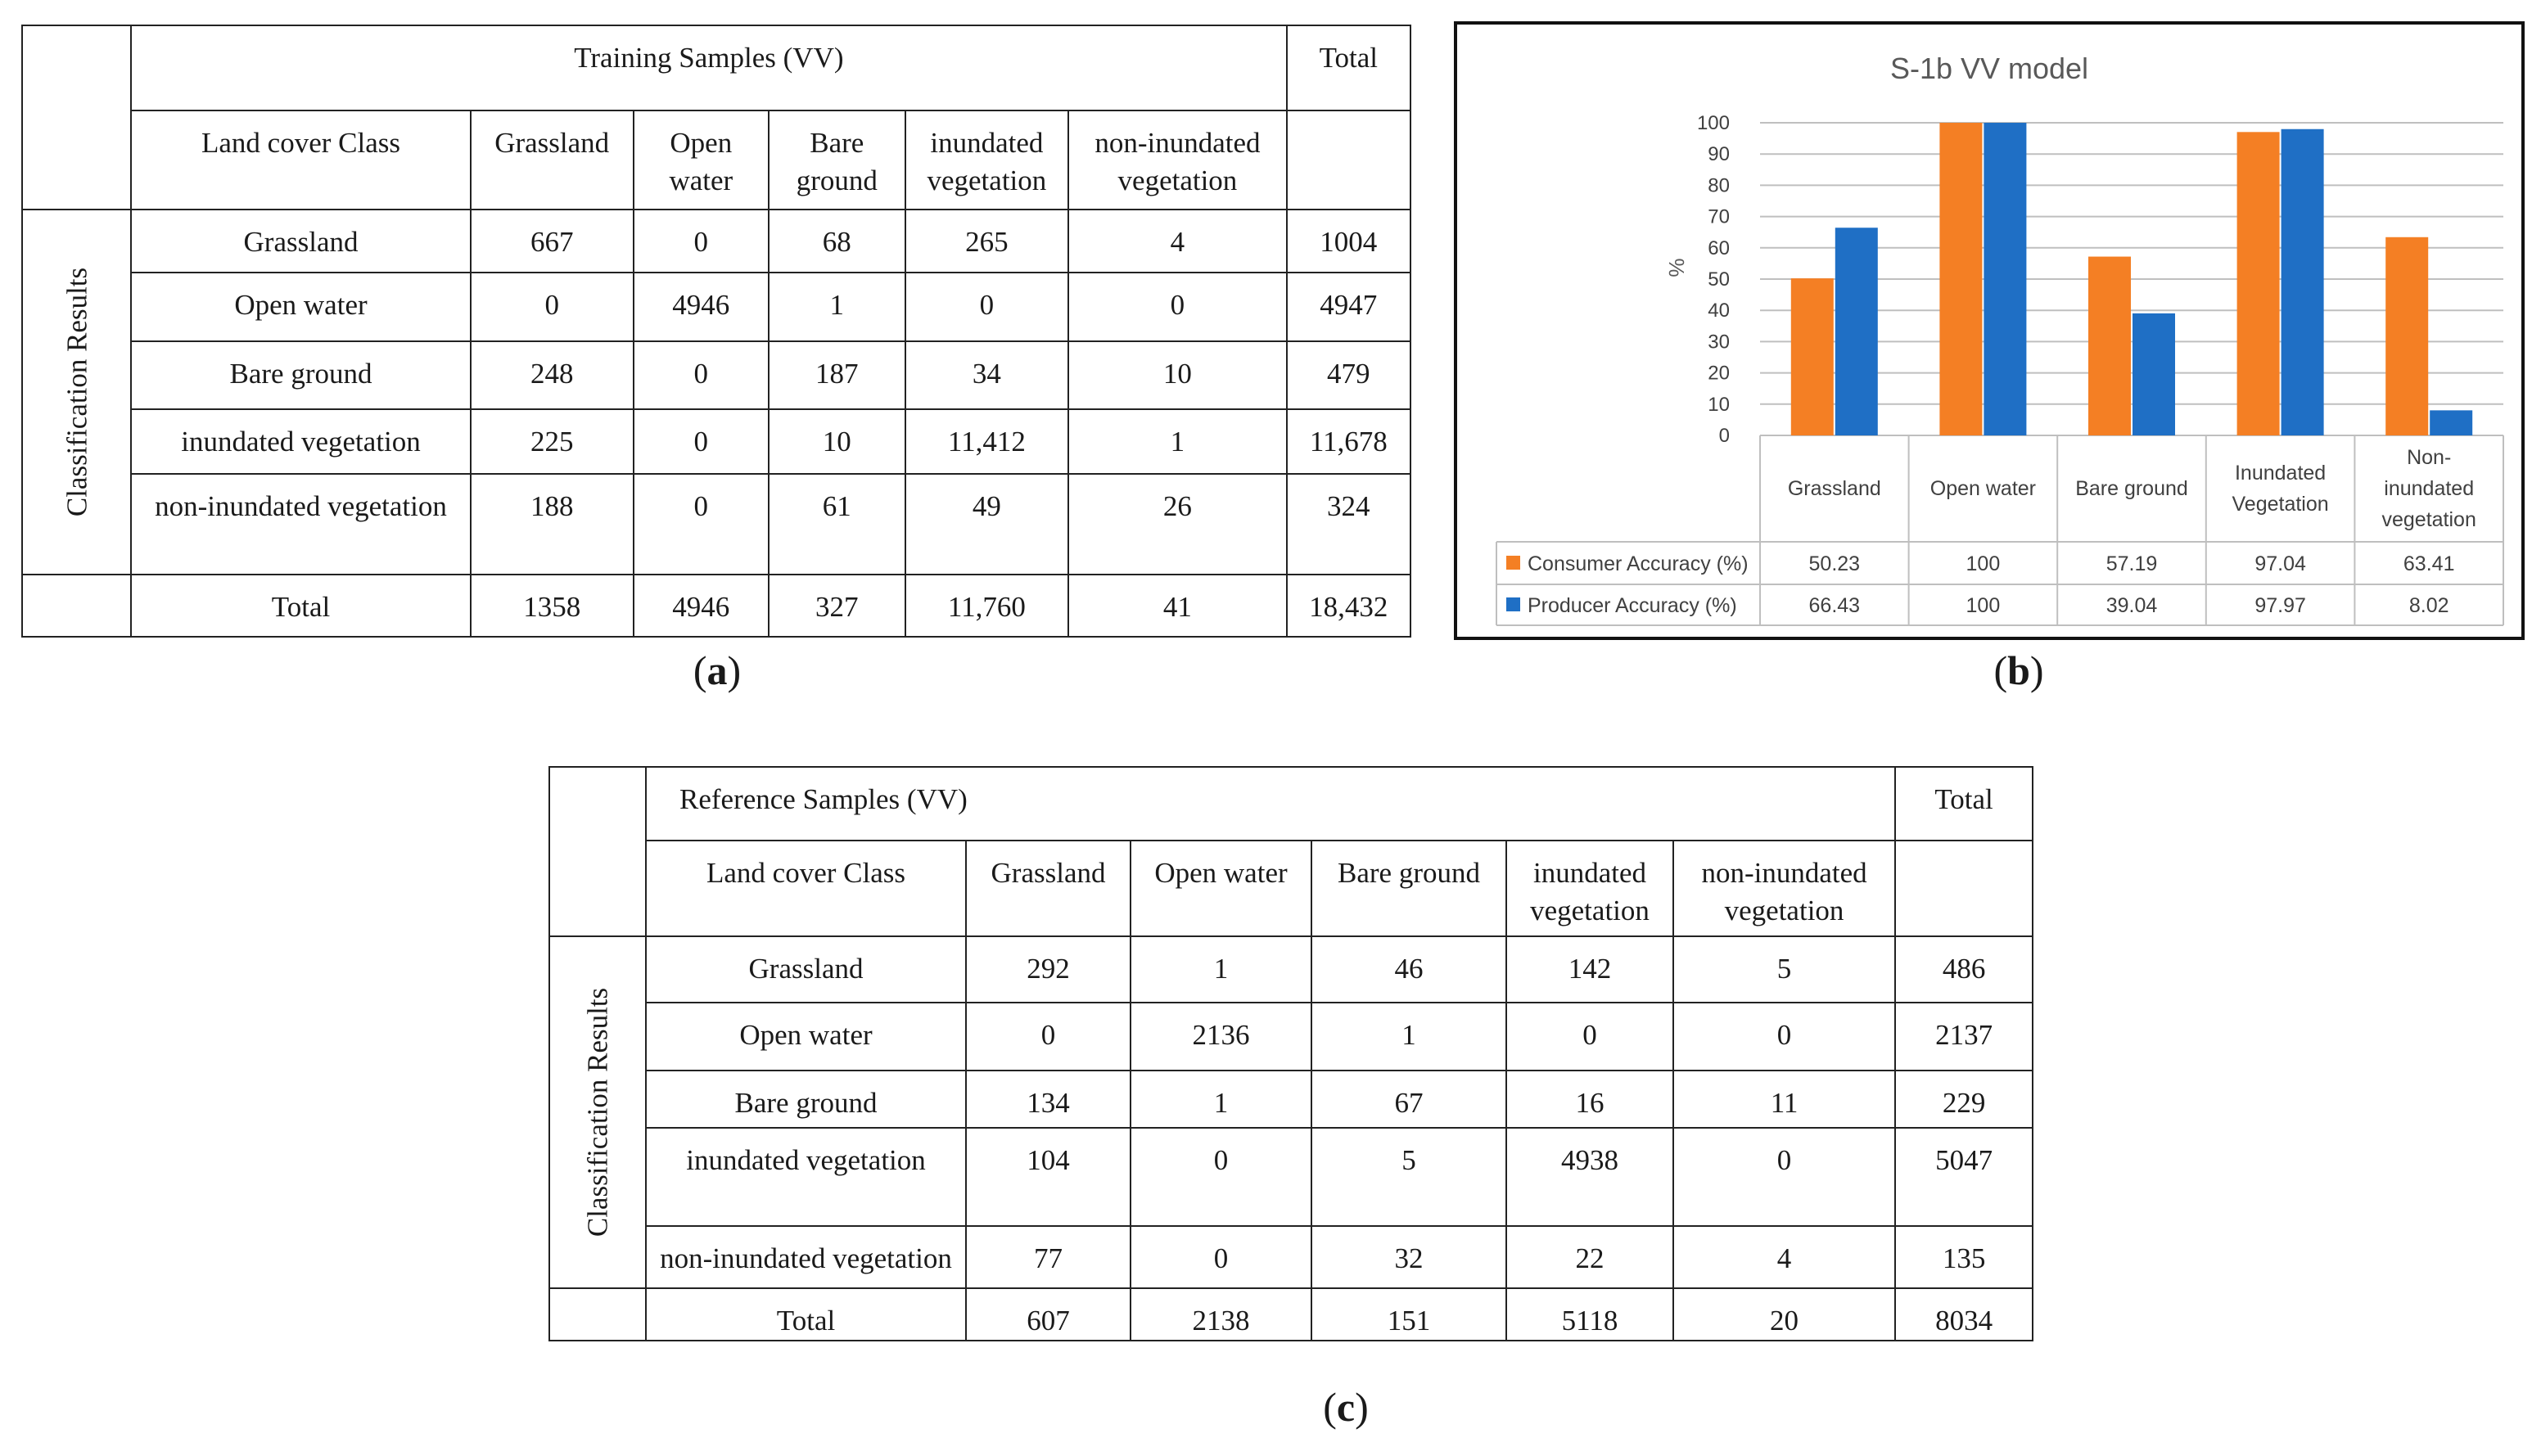 The height and width of the screenshot is (1456, 2532). I want to click on table-cell: 2137, so click(1964, 1036).